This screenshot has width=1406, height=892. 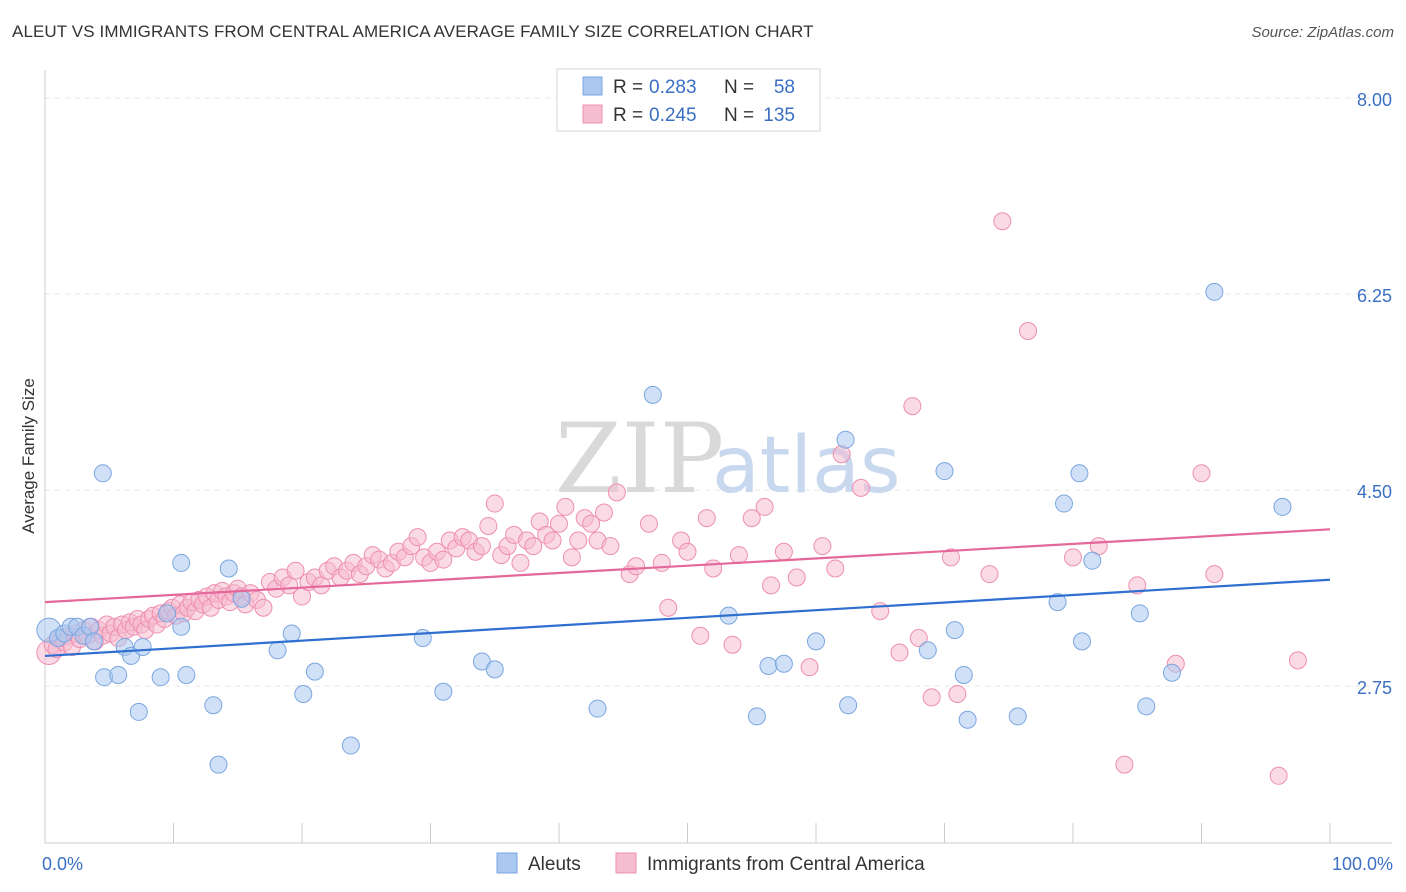 What do you see at coordinates (673, 115) in the screenshot?
I see `legend-r-value-immigrants: 0.245` at bounding box center [673, 115].